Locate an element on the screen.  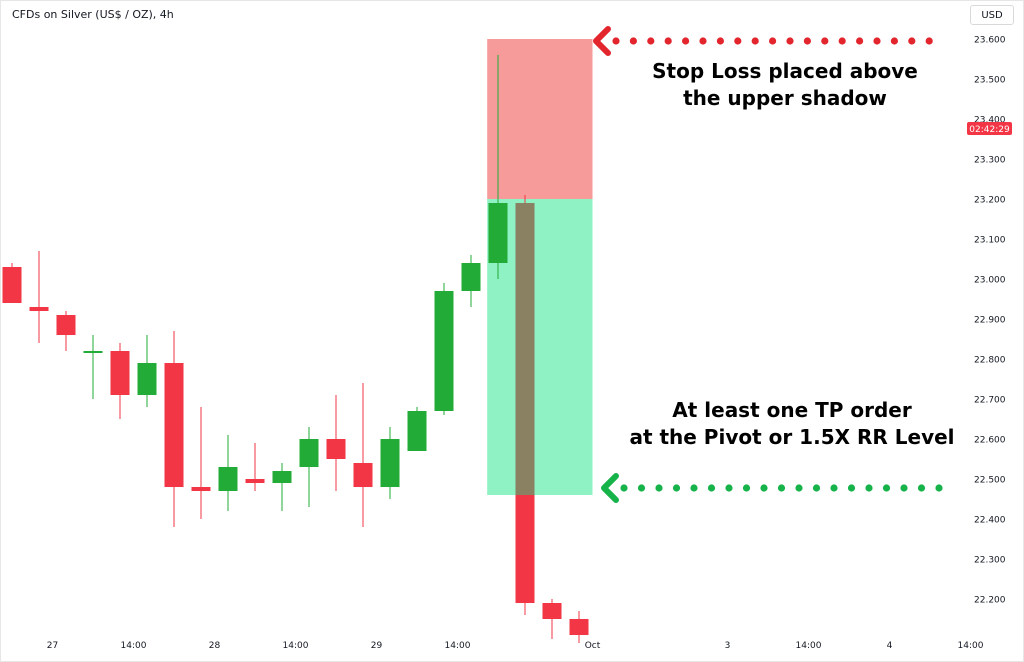
stop-loss-annotation: Stop Loss placed above the upper shadow is located at coordinates (785, 85).